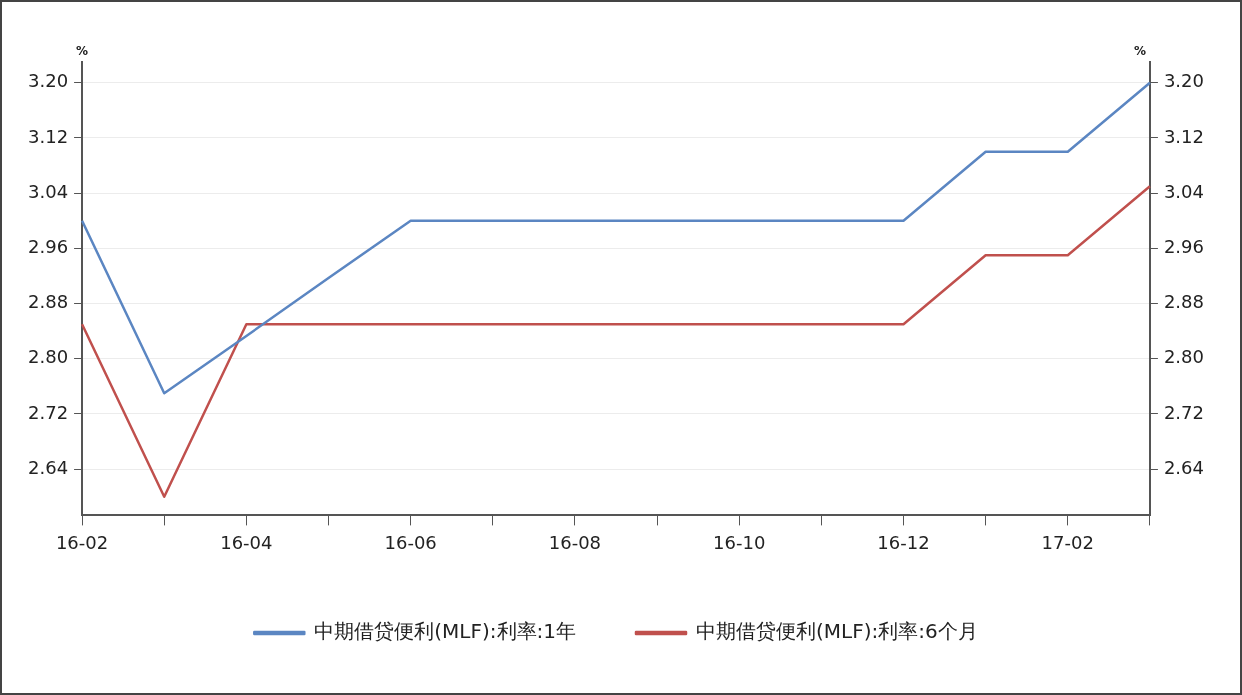 This screenshot has height=695, width=1242. I want to click on y2-tick-label: 3.04, so click(1183, 191).